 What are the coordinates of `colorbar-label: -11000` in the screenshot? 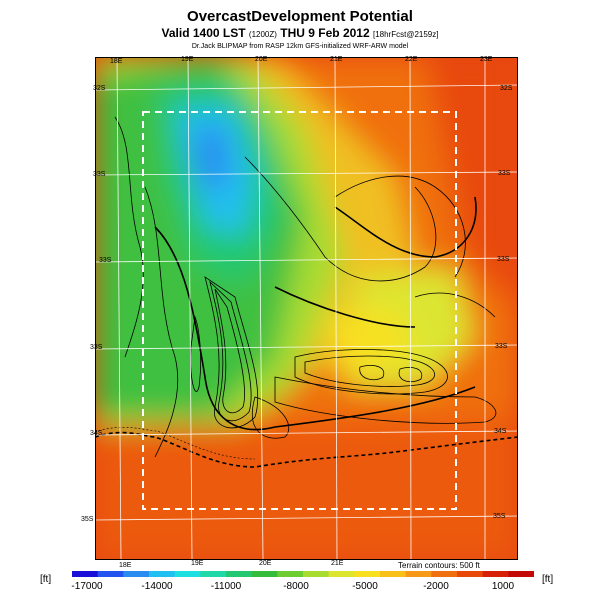 It's located at (226, 586).